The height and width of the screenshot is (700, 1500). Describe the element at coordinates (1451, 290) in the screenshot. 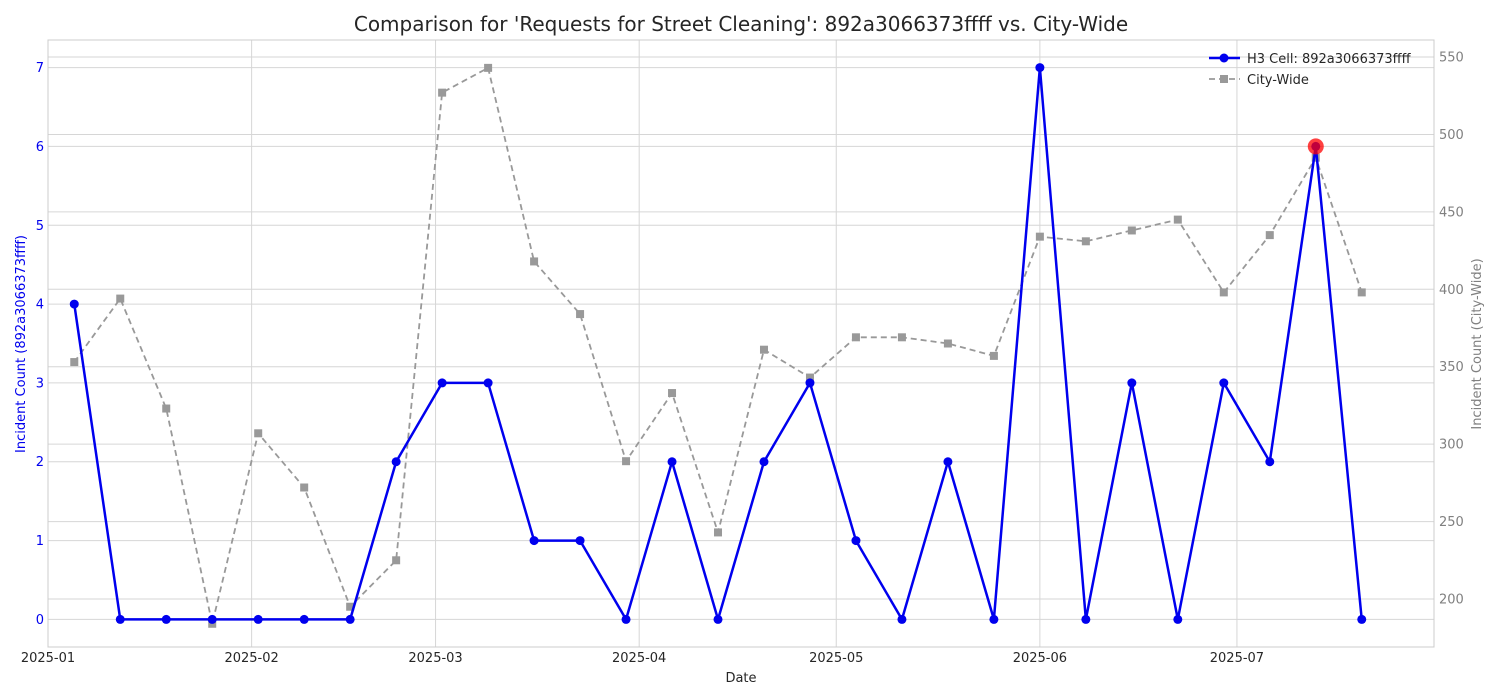

I see `y-right-tick-label: 400` at that location.